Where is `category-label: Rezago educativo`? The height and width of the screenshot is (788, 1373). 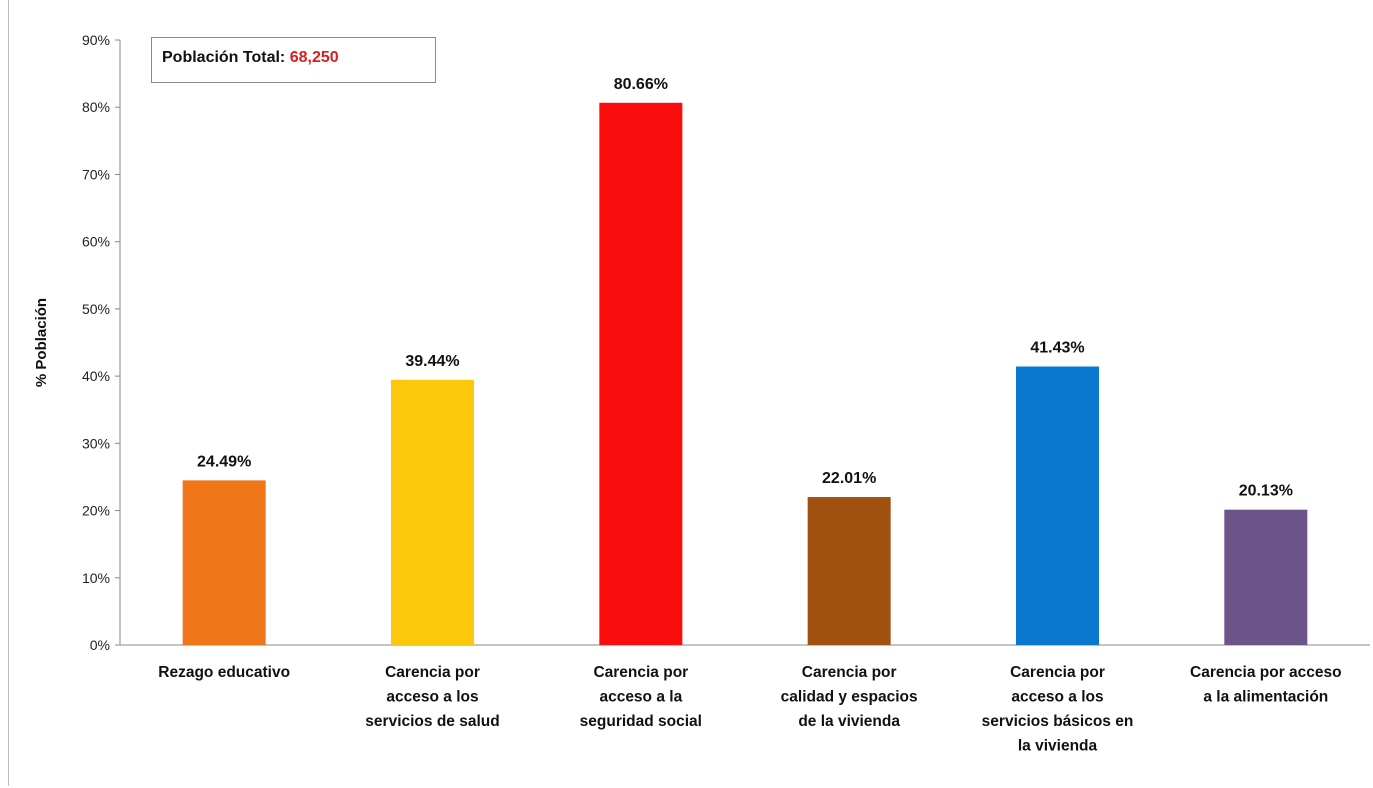
category-label: Rezago educativo is located at coordinates (224, 672).